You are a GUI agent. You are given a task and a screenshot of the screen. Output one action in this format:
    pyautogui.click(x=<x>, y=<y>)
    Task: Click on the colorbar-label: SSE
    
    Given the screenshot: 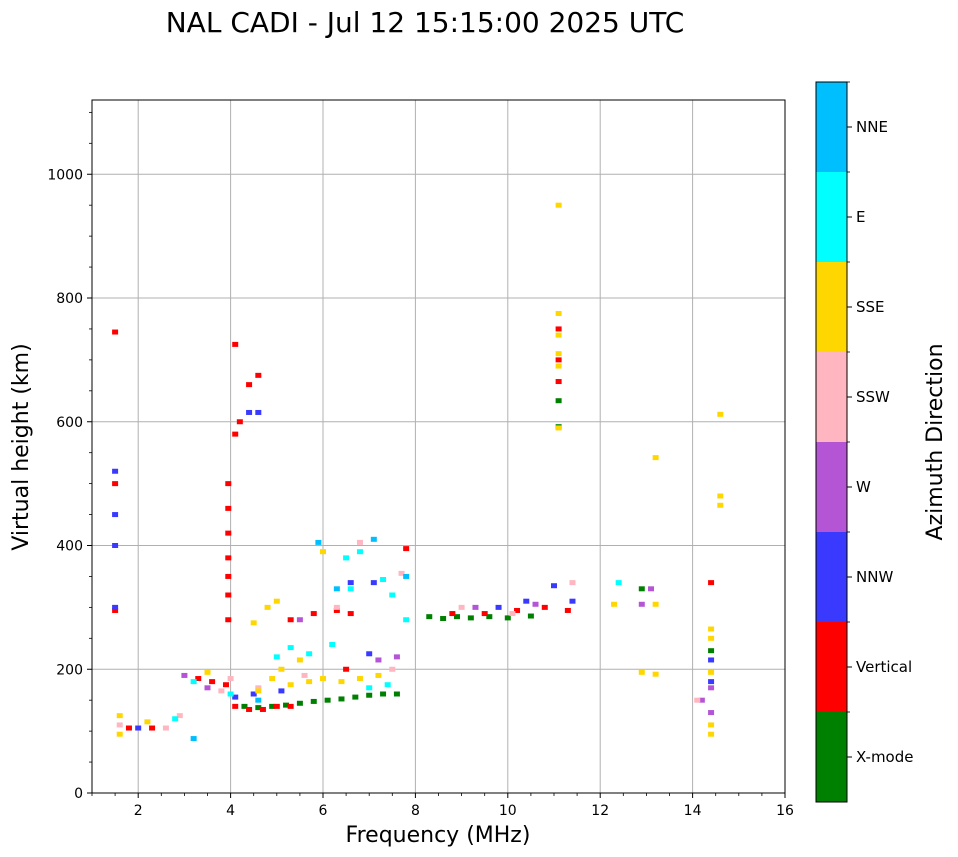 What is the action you would take?
    pyautogui.click(x=870, y=307)
    